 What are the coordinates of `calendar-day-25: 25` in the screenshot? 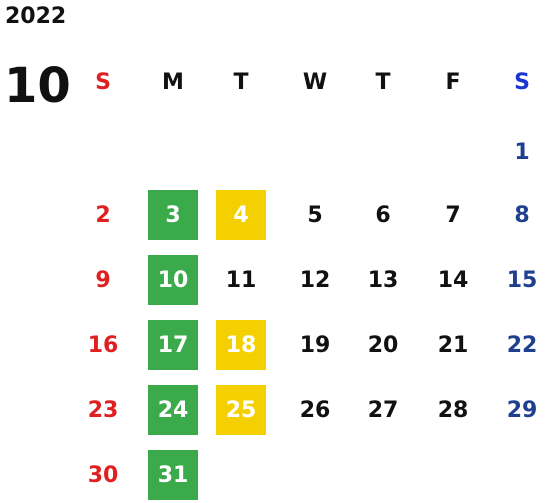 It's located at (241, 410).